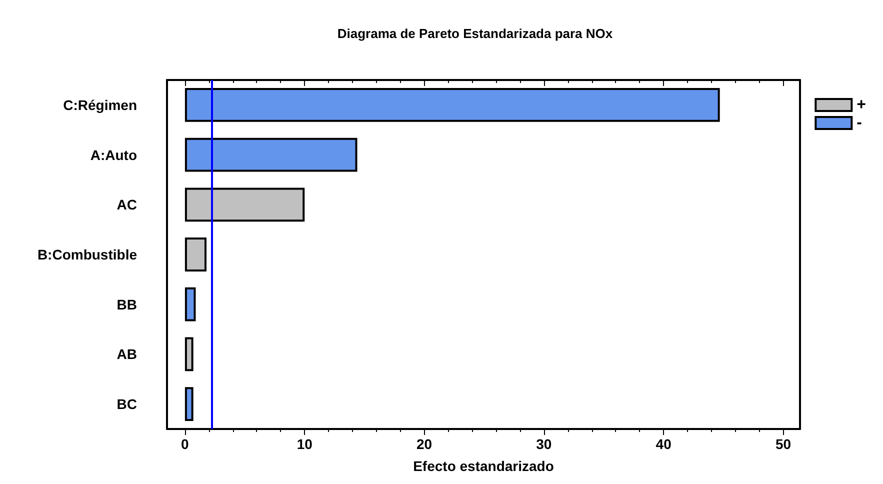 The width and height of the screenshot is (883, 484). I want to click on y-tick-label: BC, so click(126, 404).